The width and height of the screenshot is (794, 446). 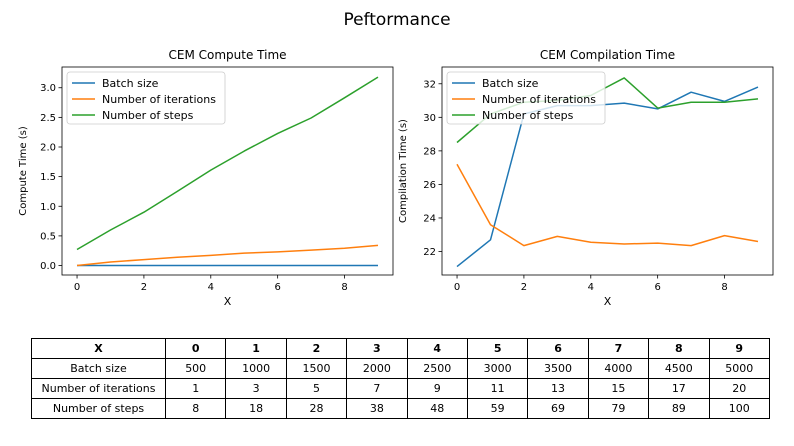 What do you see at coordinates (227, 55) in the screenshot?
I see `chart-title: CEM Compute Time` at bounding box center [227, 55].